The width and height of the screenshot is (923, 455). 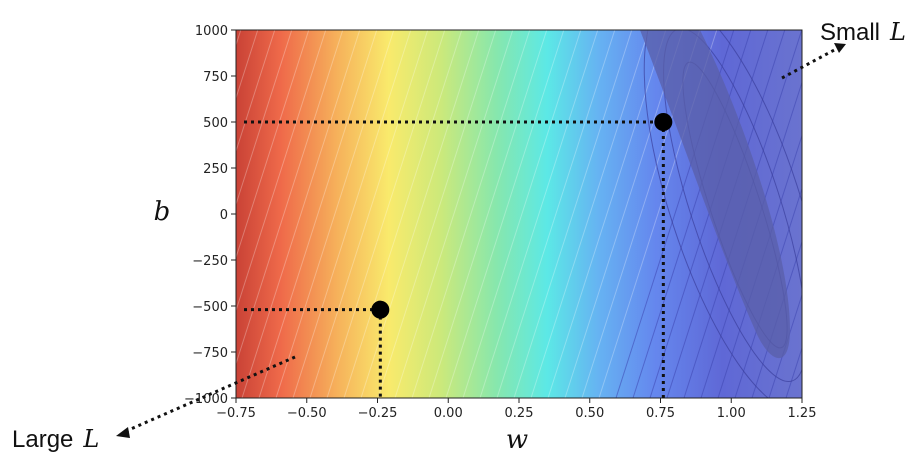 I want to click on x-tick-label: 0.50, so click(x=589, y=413).